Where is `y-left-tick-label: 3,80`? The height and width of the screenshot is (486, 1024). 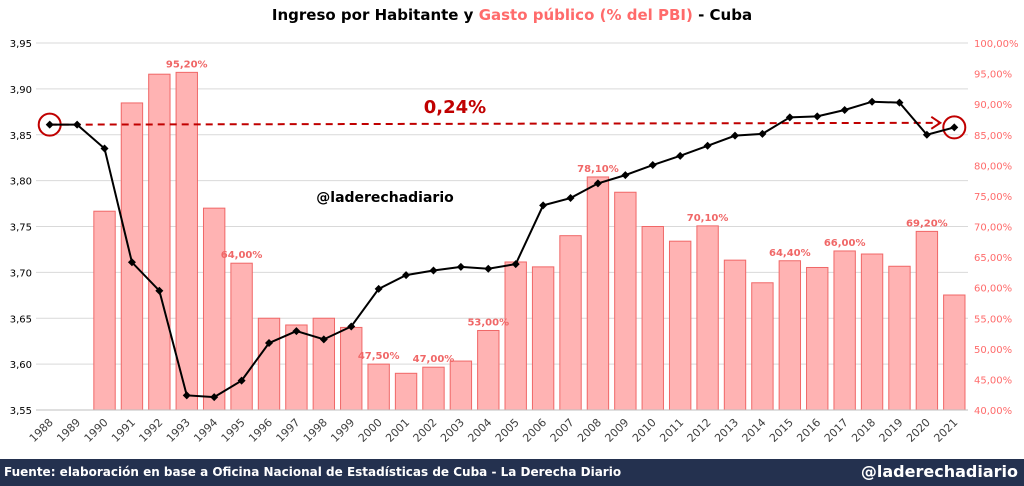
y-left-tick-label: 3,80 is located at coordinates (21, 182).